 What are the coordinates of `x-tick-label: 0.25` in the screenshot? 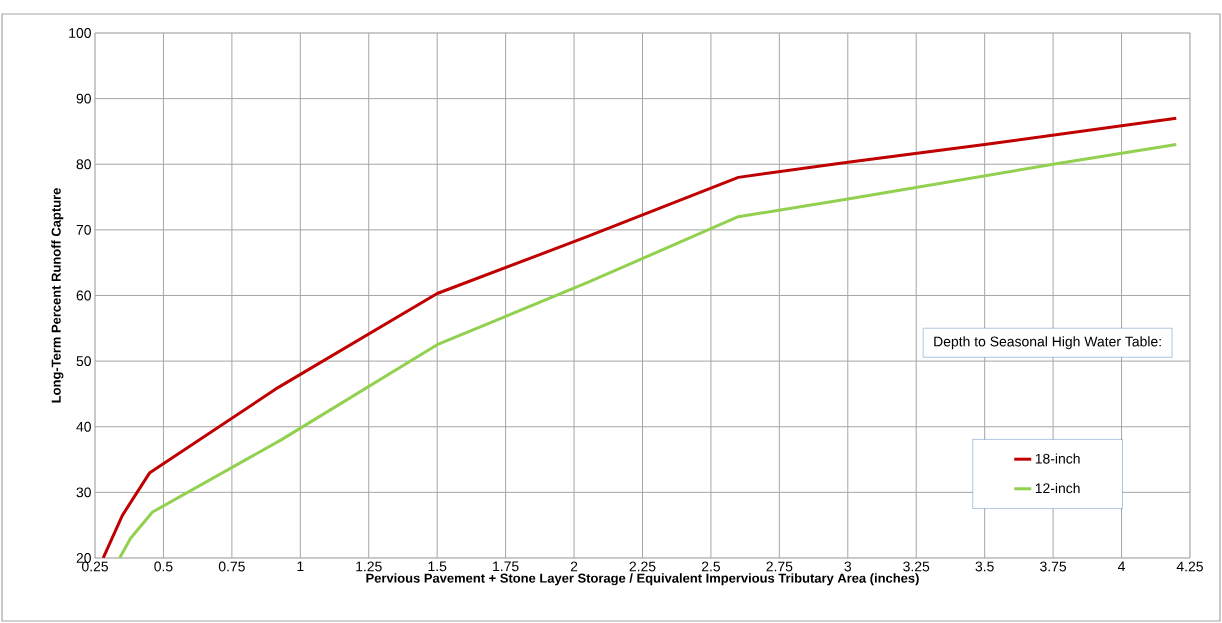 It's located at (94, 566).